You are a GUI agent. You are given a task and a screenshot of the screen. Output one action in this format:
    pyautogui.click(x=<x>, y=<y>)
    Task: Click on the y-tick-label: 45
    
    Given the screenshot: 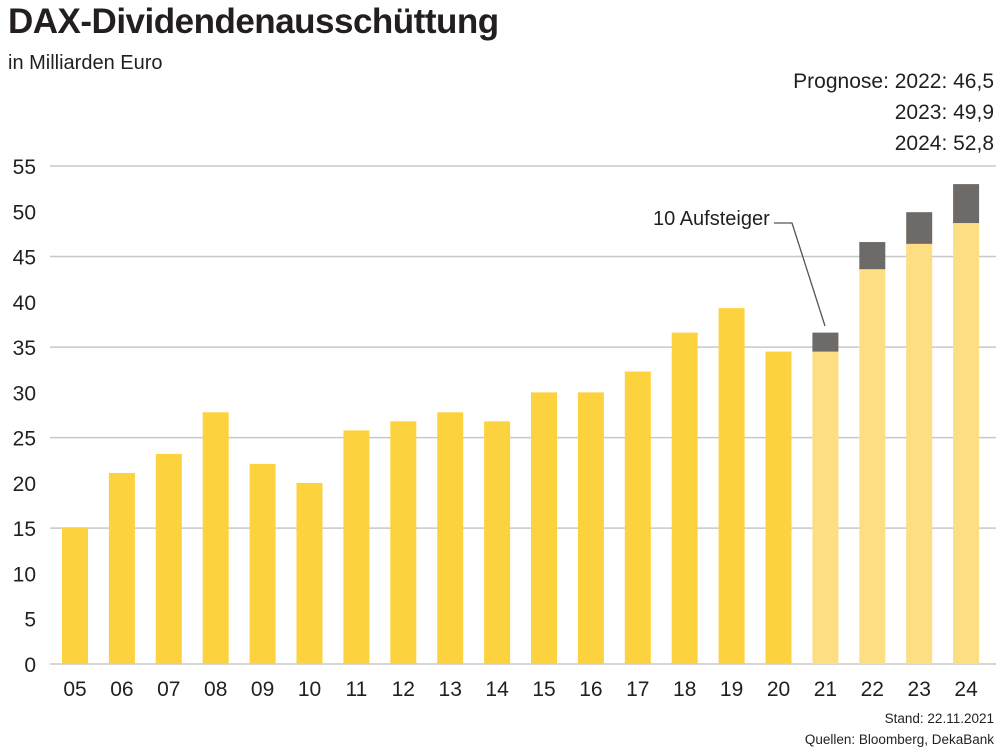 What is the action you would take?
    pyautogui.click(x=24, y=258)
    